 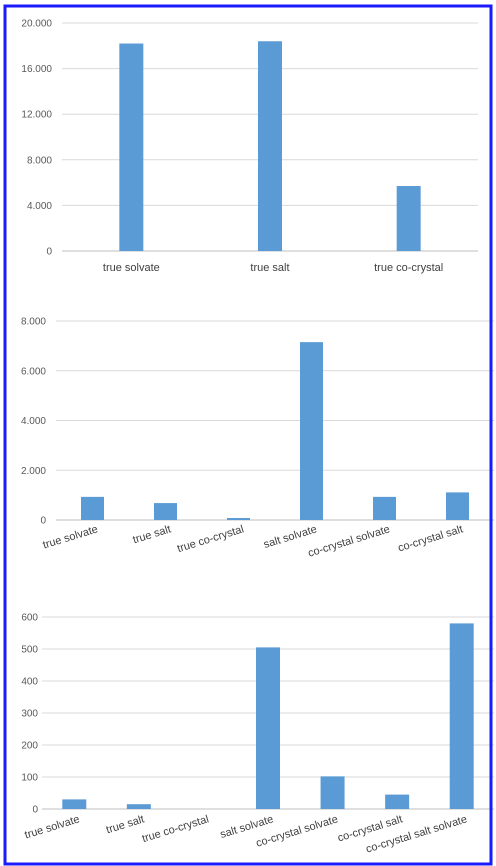 What do you see at coordinates (349, 541) in the screenshot?
I see `x-tick-label: co-crystal solvate` at bounding box center [349, 541].